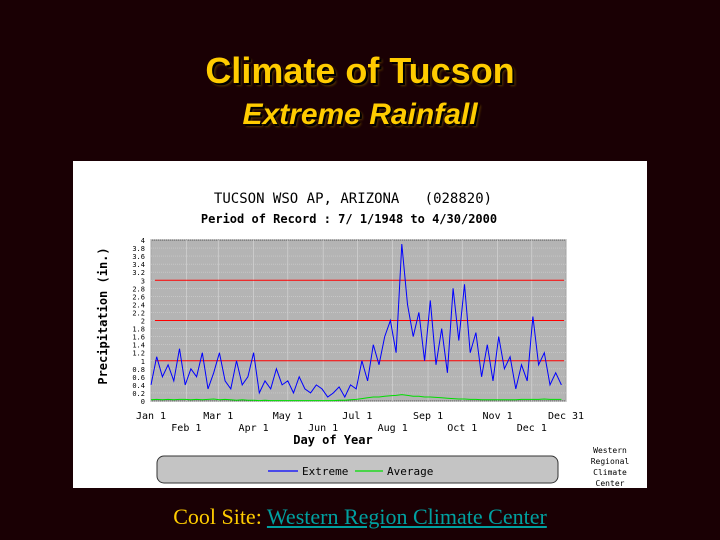 The image size is (720, 540). Describe the element at coordinates (353, 199) in the screenshot. I see `chart-title: TUCSON WSO AP, ARIZONA (028820)` at that location.